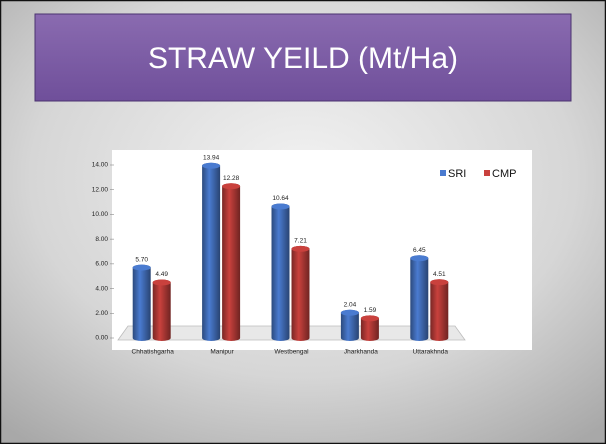  What do you see at coordinates (141, 259) in the screenshot?
I see `data-label: 5.70` at bounding box center [141, 259].